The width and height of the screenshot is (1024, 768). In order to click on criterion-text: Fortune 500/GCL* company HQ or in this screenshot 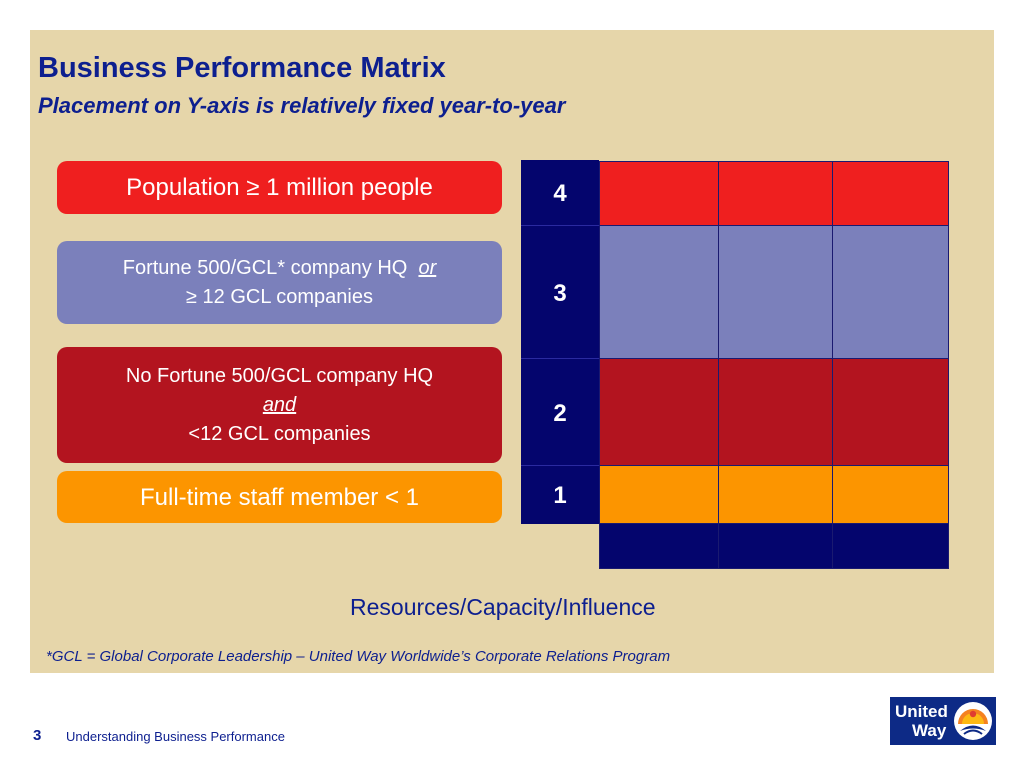, I will do `click(280, 268)`.